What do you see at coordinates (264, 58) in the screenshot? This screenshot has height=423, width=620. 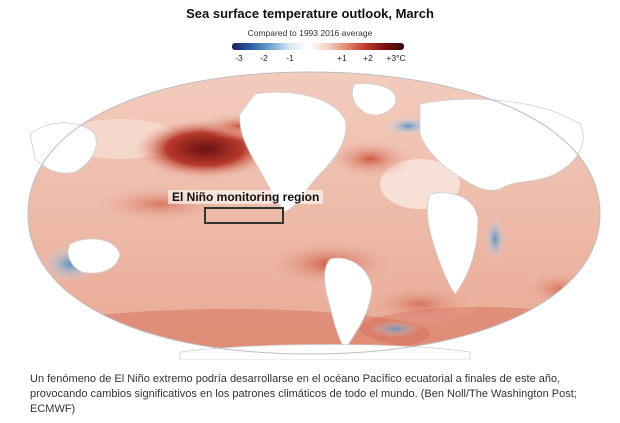 I see `legend-tick-label: -2` at bounding box center [264, 58].